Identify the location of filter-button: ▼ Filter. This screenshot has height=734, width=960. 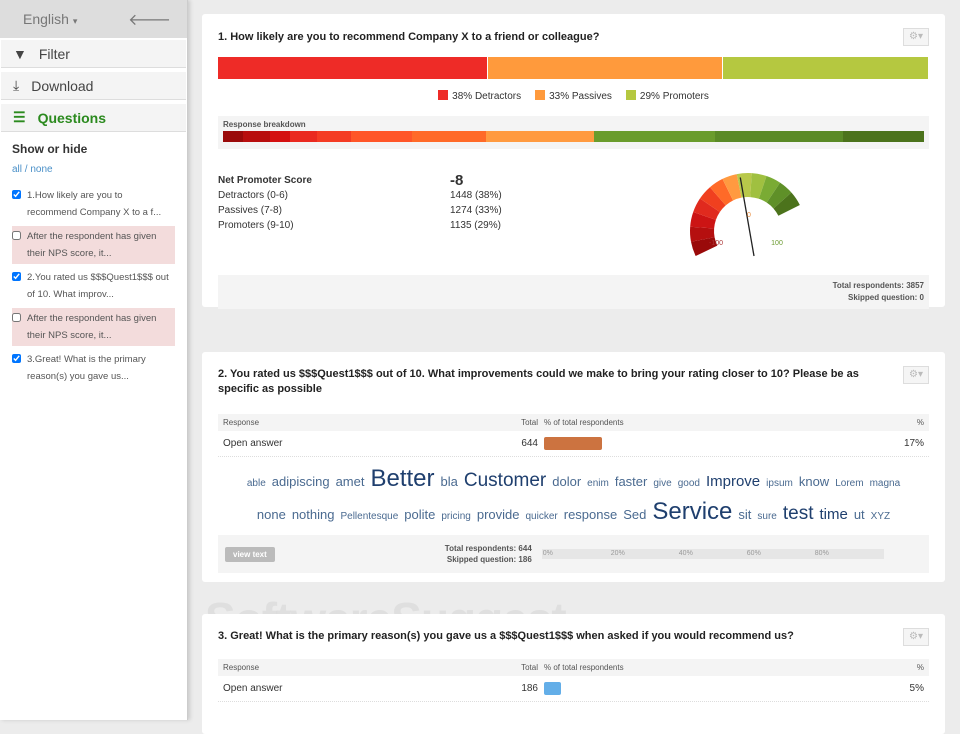
(93, 54).